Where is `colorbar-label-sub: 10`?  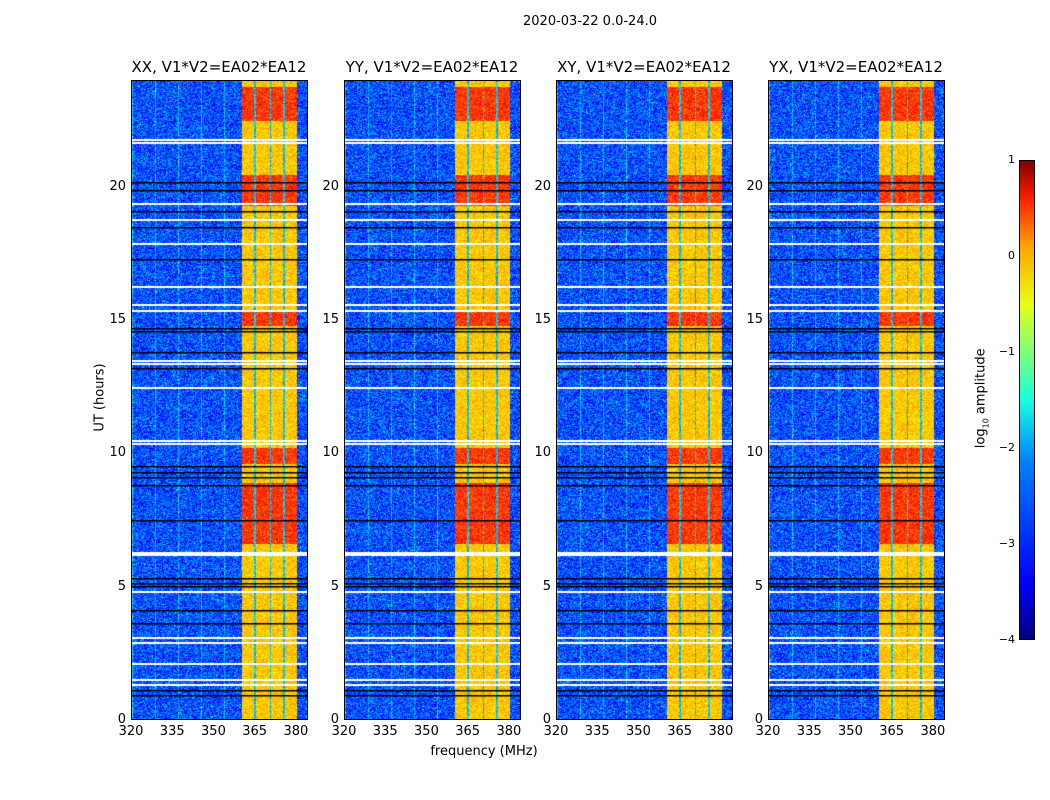
colorbar-label-sub: 10 is located at coordinates (986, 423).